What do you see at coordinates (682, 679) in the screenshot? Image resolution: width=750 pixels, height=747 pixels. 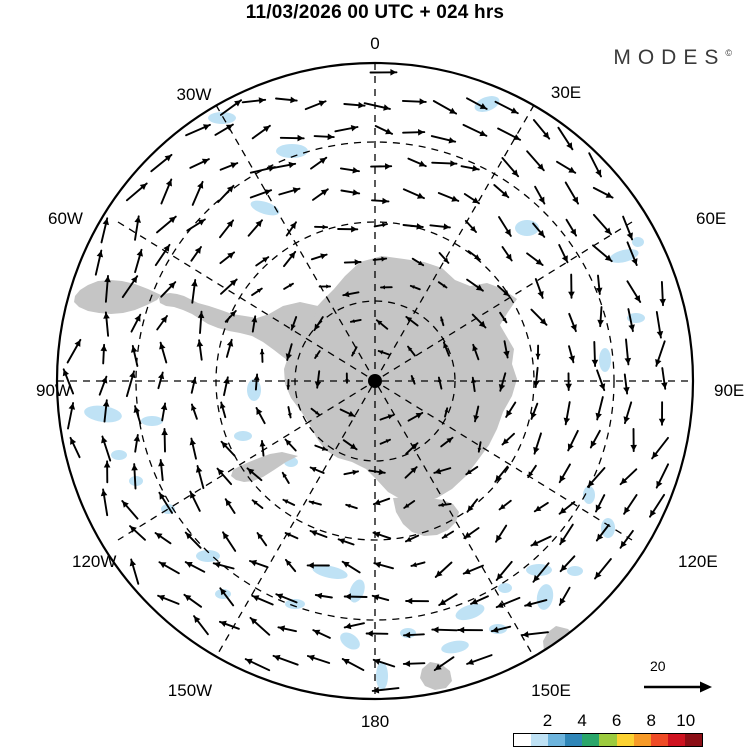 I see `reference-vector: 20` at bounding box center [682, 679].